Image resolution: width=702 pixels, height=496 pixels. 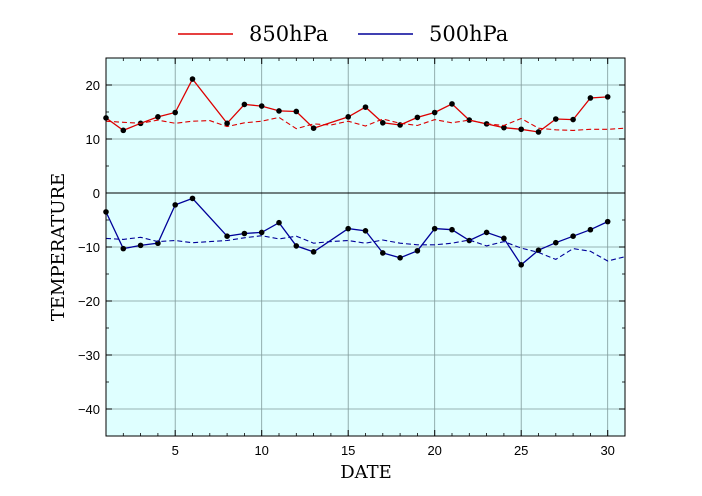 What do you see at coordinates (356, 105) in the screenshot?
I see `series-line-850hpa` at bounding box center [356, 105].